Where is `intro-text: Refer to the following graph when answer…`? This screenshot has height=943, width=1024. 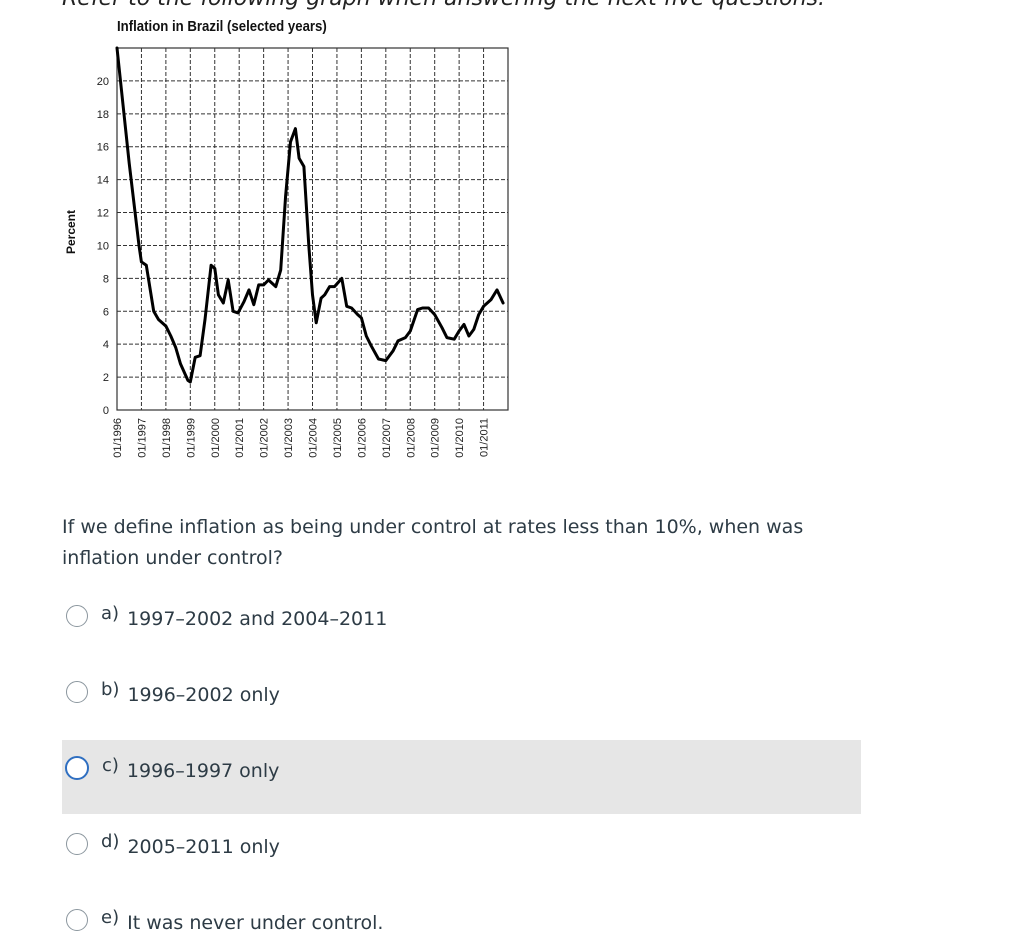 intro-text: Refer to the following graph when answer… is located at coordinates (443, 5).